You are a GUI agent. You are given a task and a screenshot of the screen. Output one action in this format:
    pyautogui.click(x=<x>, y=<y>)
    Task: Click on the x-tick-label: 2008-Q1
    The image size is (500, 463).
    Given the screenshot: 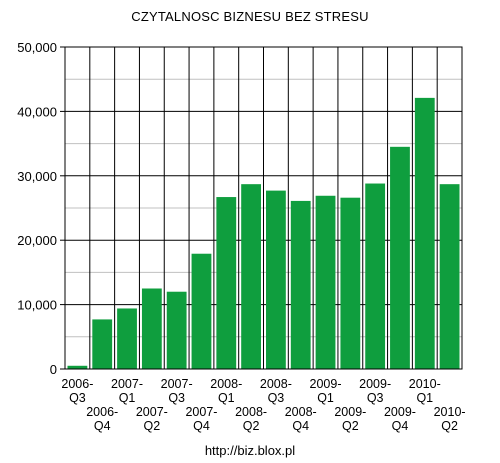 What is the action you would take?
    pyautogui.click(x=226, y=391)
    